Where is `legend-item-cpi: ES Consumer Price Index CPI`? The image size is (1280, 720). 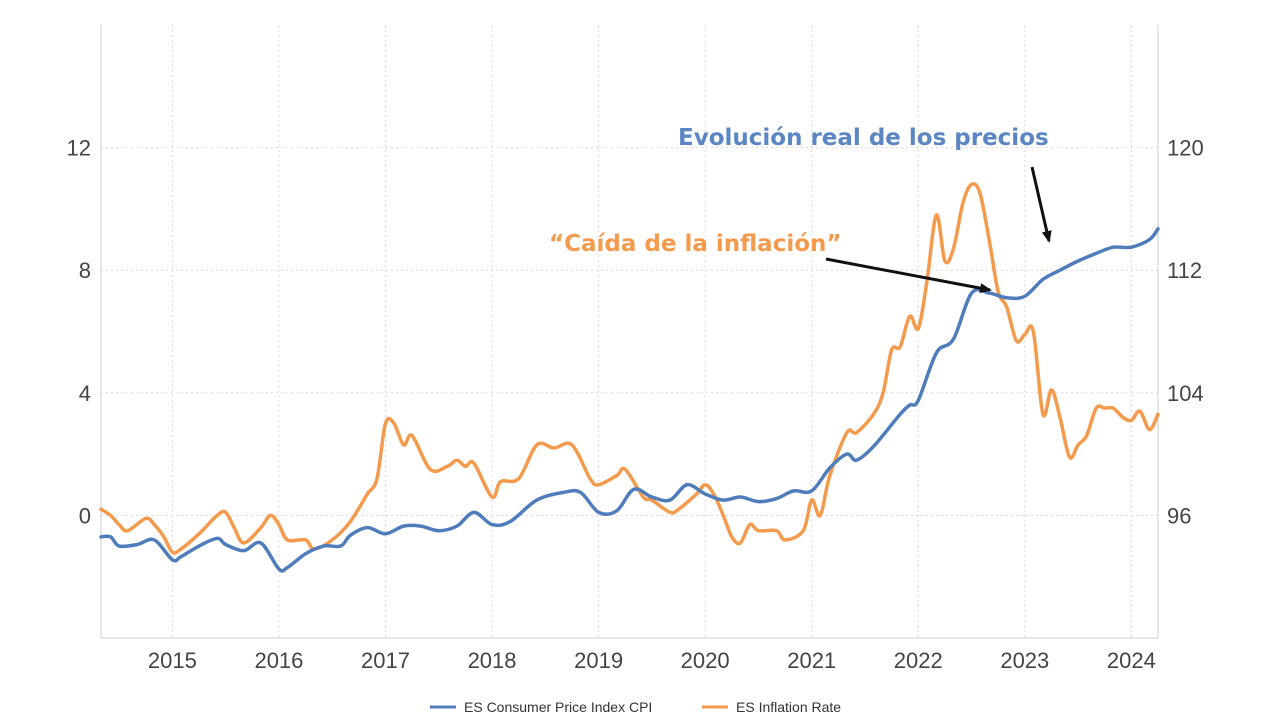
legend-item-cpi: ES Consumer Price Index CPI is located at coordinates (541, 707).